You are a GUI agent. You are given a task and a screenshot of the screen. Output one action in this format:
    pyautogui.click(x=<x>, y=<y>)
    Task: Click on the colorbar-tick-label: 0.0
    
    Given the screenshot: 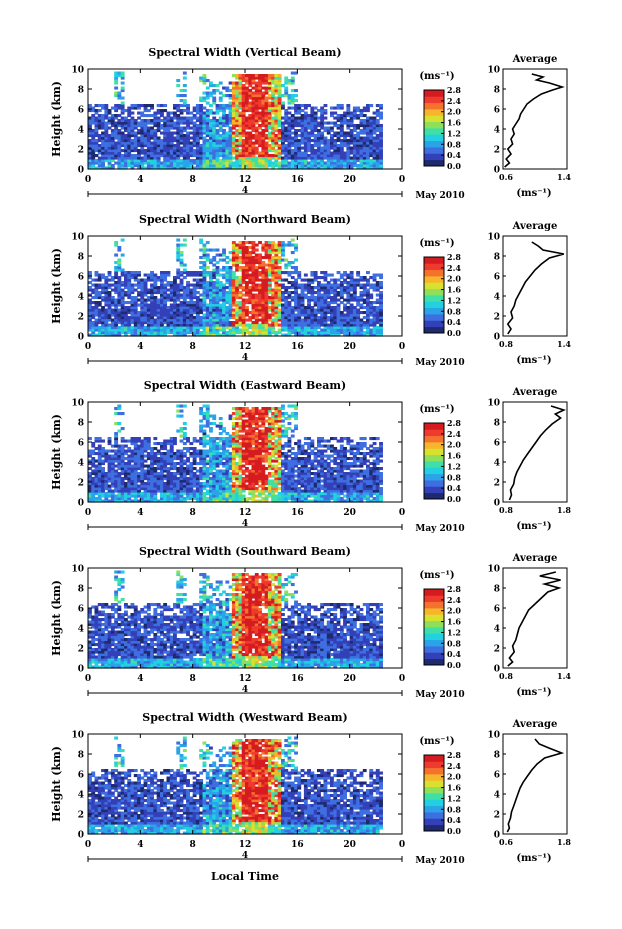 What is the action you would take?
    pyautogui.click(x=454, y=333)
    